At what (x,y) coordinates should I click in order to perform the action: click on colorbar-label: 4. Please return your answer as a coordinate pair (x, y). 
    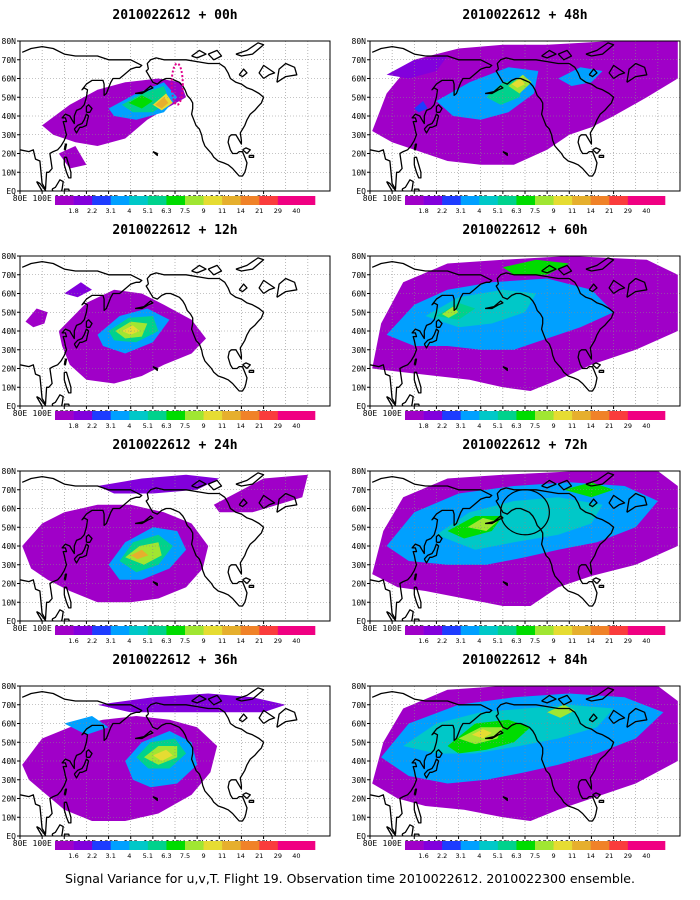
    Looking at the image, I should click on (479, 211).